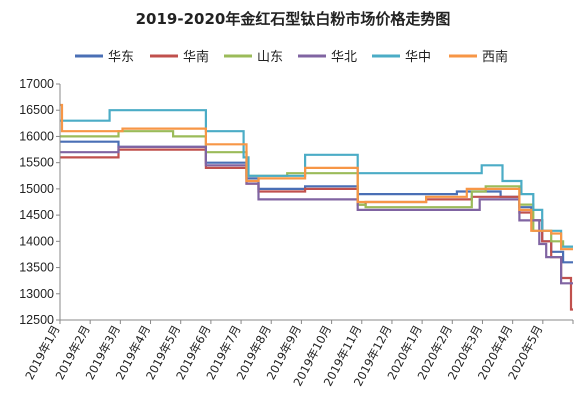 This screenshot has height=419, width=587. I want to click on legend-label-4: 华北, so click(344, 57).